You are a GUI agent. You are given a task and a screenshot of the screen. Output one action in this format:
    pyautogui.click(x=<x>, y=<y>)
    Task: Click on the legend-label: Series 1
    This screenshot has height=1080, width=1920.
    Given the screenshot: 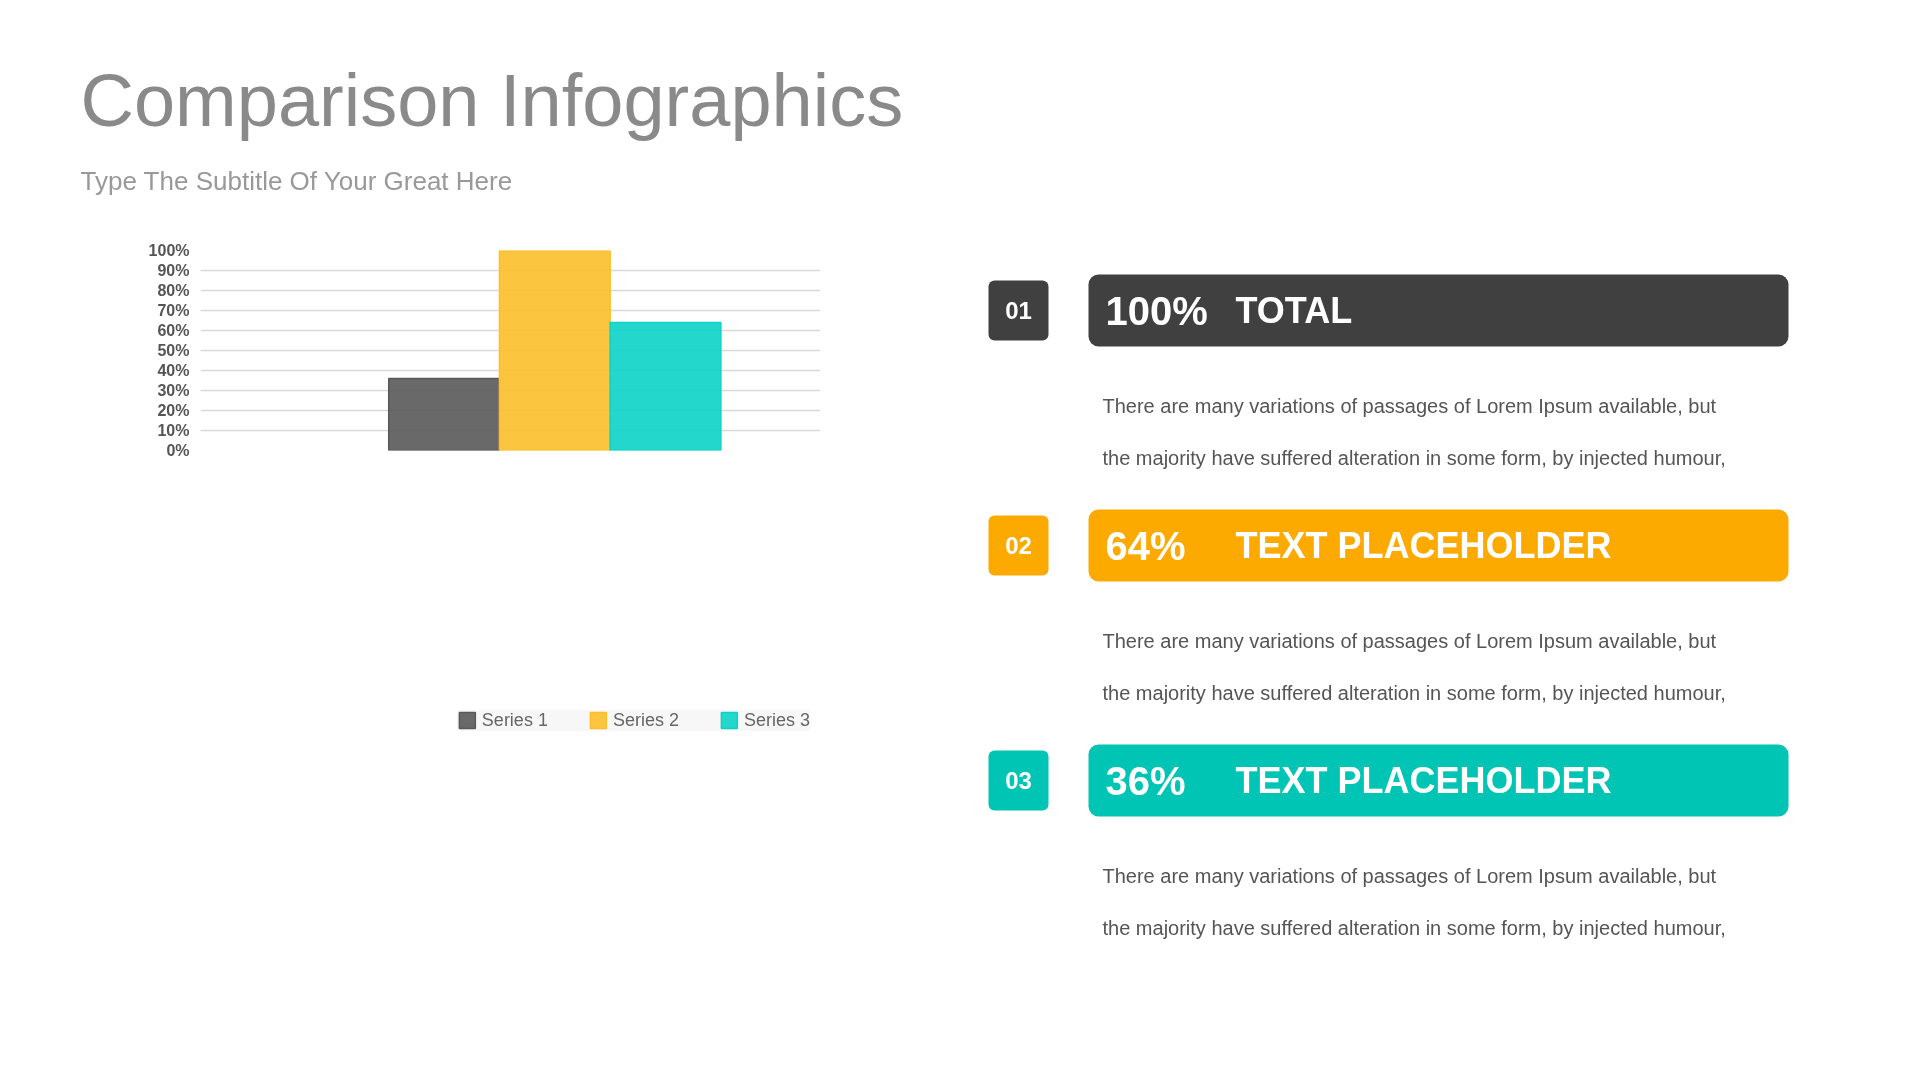 What is the action you would take?
    pyautogui.click(x=514, y=720)
    